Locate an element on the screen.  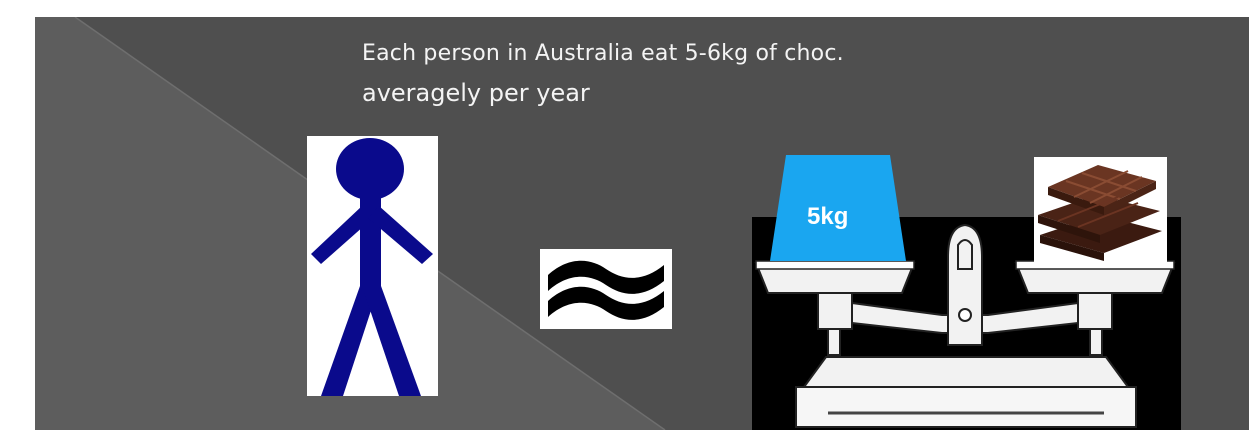
stick-figure-icon is located at coordinates (372, 266).